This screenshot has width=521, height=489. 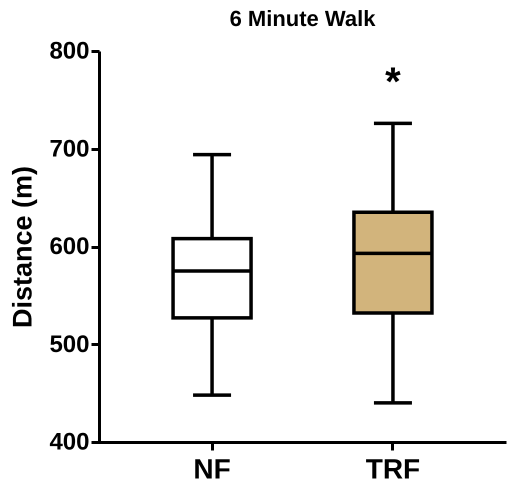 What do you see at coordinates (393, 469) in the screenshot?
I see `x-tick-label: TRF` at bounding box center [393, 469].